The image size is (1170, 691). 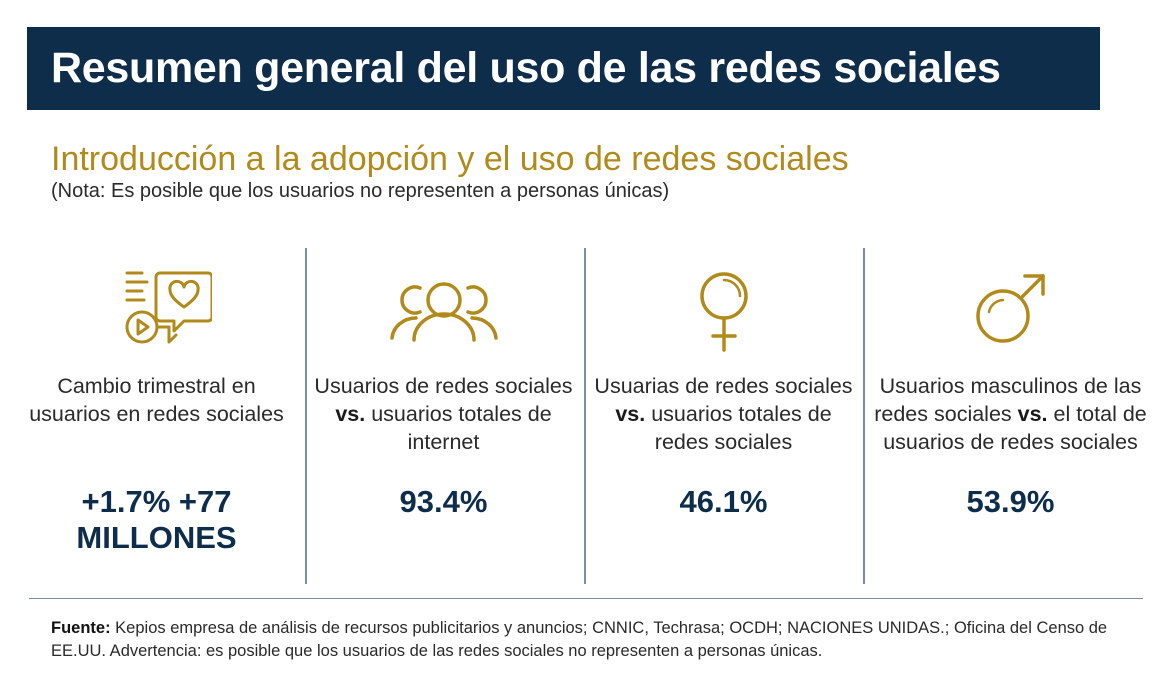 I want to click on stat-value-line1: +1.7% +77, so click(x=156, y=501).